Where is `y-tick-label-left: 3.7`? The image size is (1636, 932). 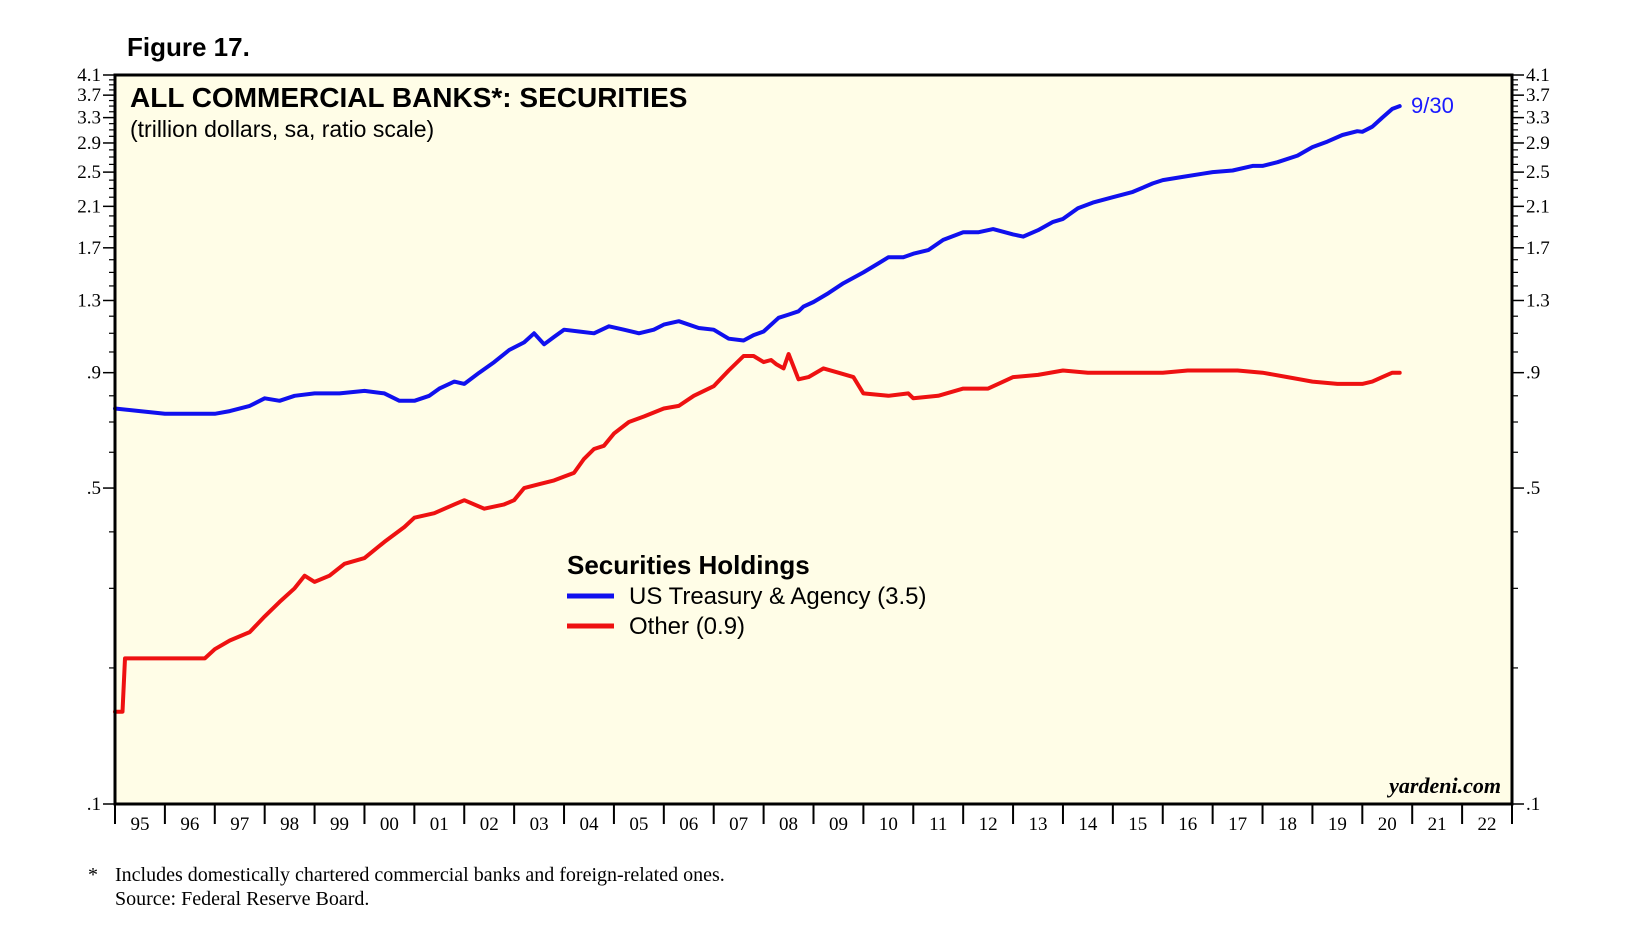
y-tick-label-left: 3.7 is located at coordinates (89, 95).